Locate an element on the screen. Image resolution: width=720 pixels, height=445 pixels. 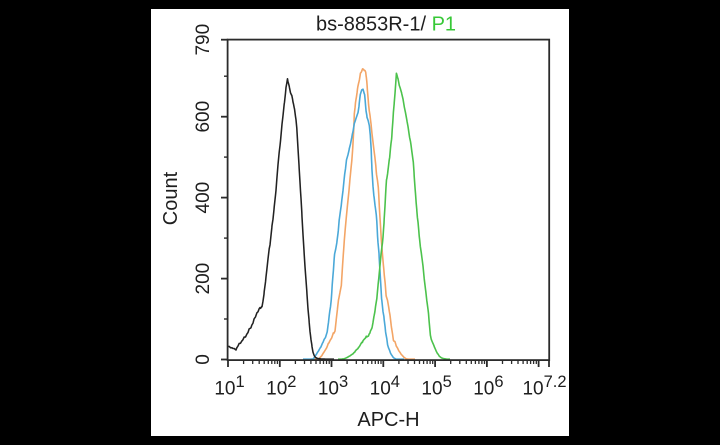
svg-text: 790 is located at coordinates (203, 40).